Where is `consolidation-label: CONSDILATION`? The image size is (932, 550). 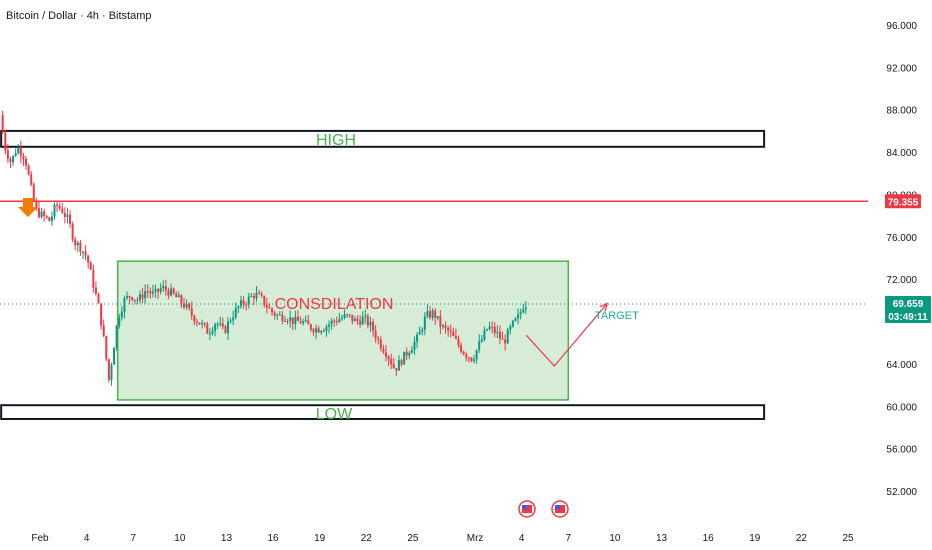
consolidation-label: CONSDILATION is located at coordinates (334, 304).